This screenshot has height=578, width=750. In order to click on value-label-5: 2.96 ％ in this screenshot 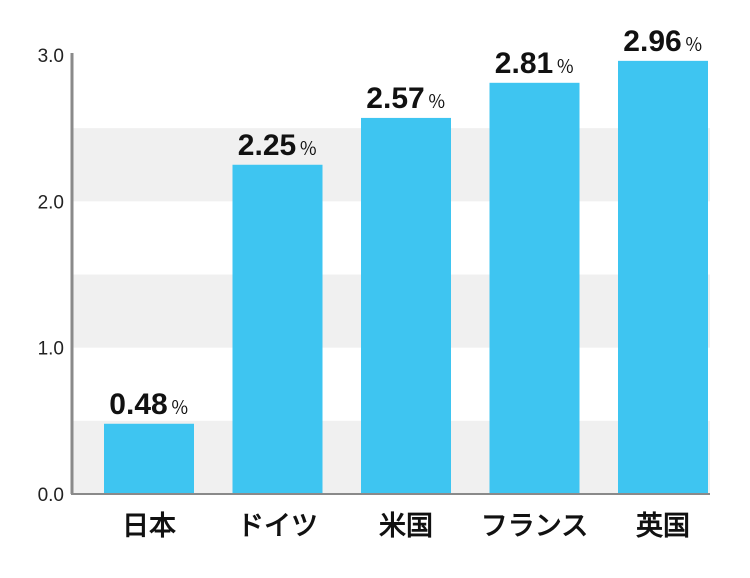, I will do `click(662, 41)`.